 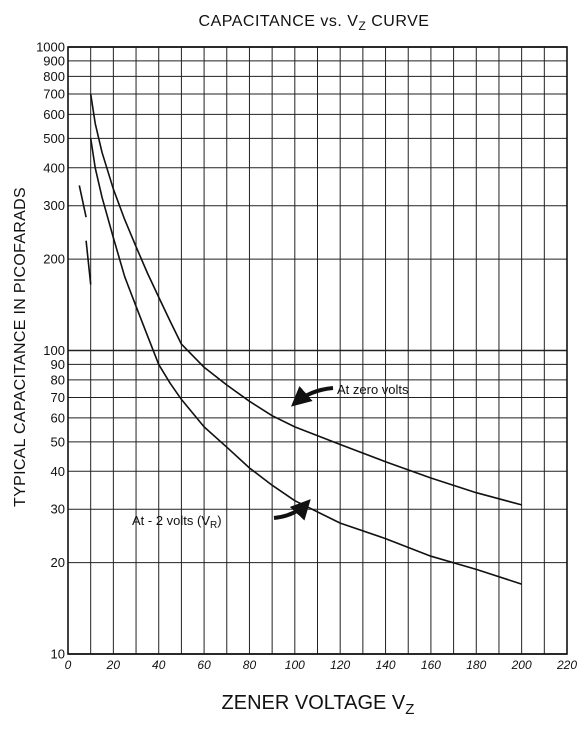 I want to click on x-tick-label: 40, so click(x=159, y=665).